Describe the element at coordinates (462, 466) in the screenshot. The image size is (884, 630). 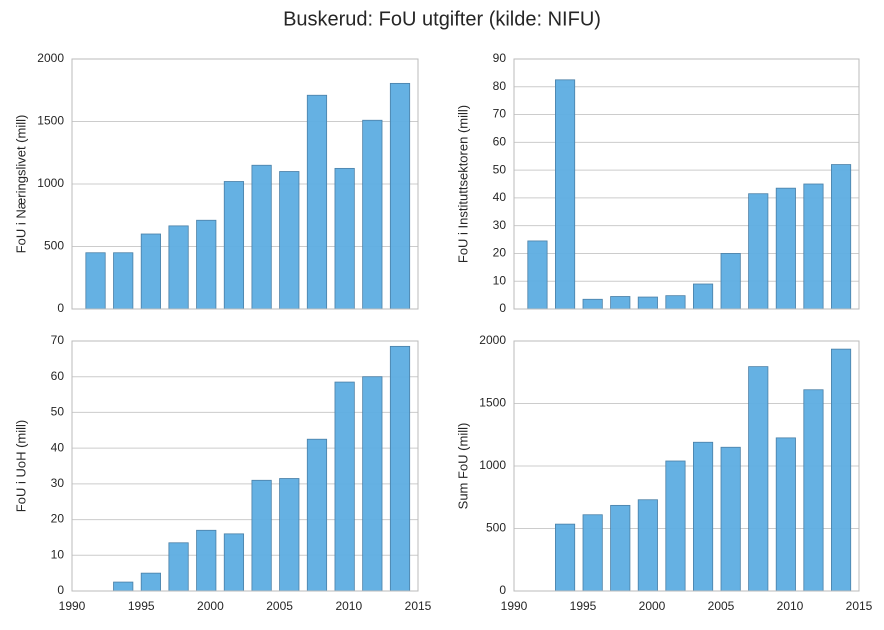
I see `y-axis-label: Sum FoU (mill)` at that location.